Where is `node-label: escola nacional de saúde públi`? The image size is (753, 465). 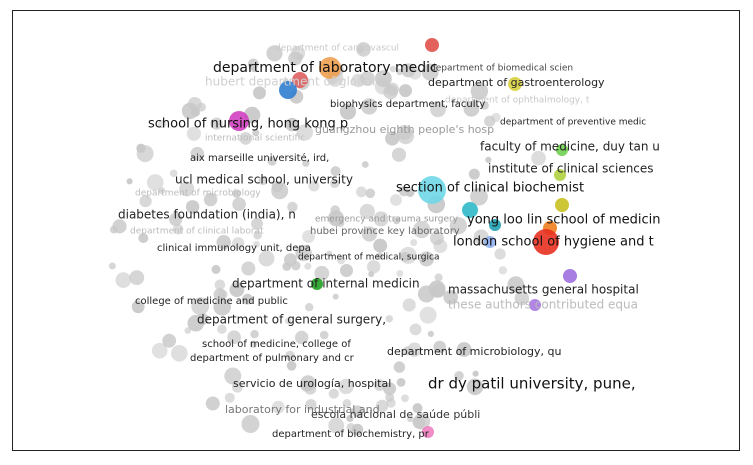
node-label: escola nacional de saúde públi is located at coordinates (395, 414).